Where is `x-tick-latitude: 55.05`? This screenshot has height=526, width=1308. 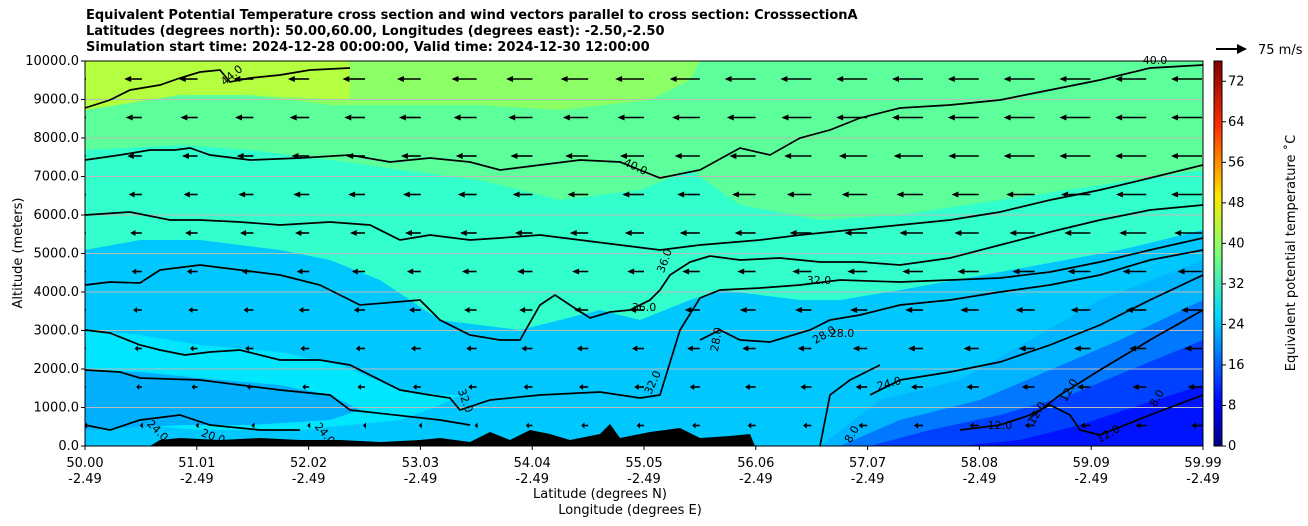 x-tick-latitude: 55.05 is located at coordinates (643, 463).